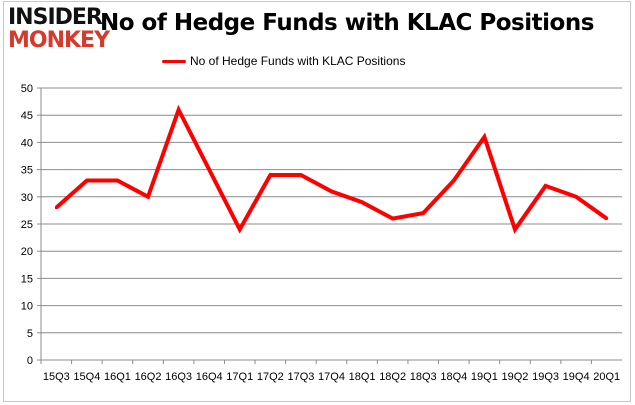 The height and width of the screenshot is (405, 635). What do you see at coordinates (27, 89) in the screenshot?
I see `y-tick-label: 50` at bounding box center [27, 89].